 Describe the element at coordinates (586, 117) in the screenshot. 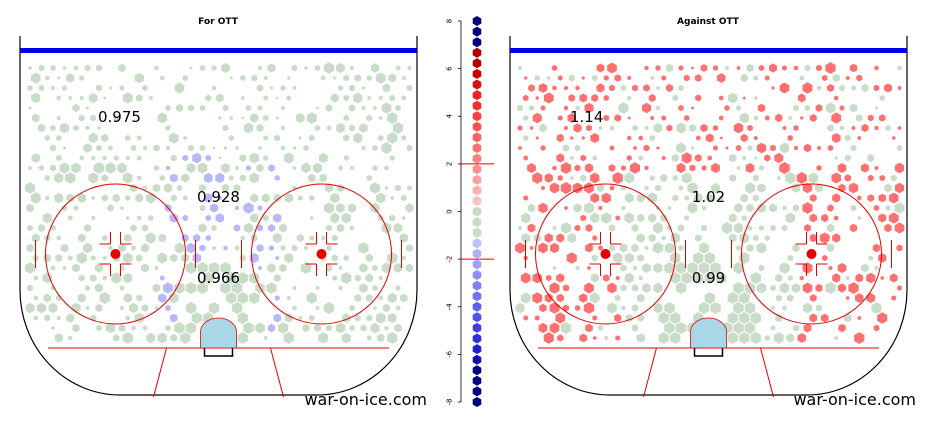

I see `zone-value-point: 1.14` at that location.